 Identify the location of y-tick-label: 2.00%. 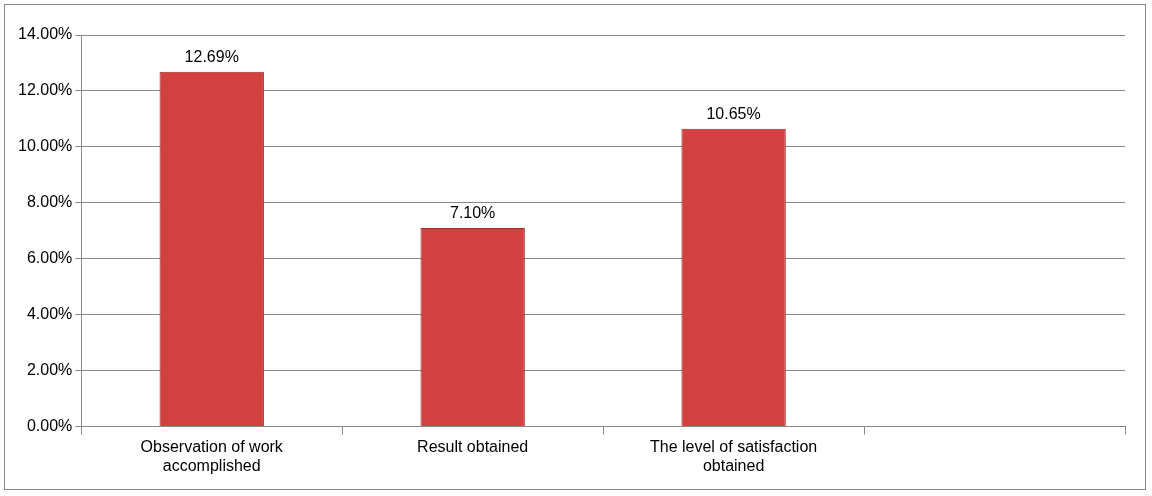
(49, 370).